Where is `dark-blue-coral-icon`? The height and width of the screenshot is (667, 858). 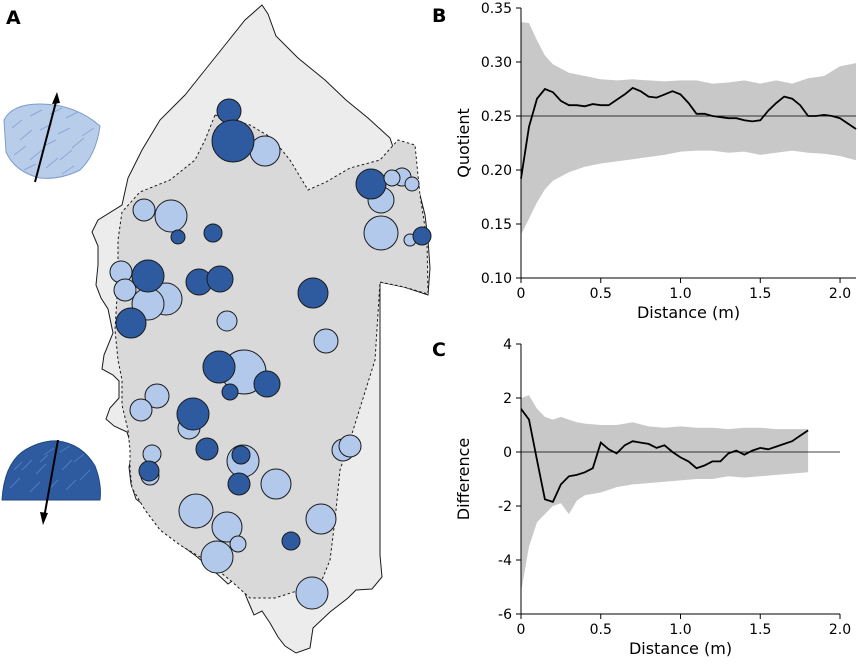
dark-blue-coral-icon is located at coordinates (51, 482).